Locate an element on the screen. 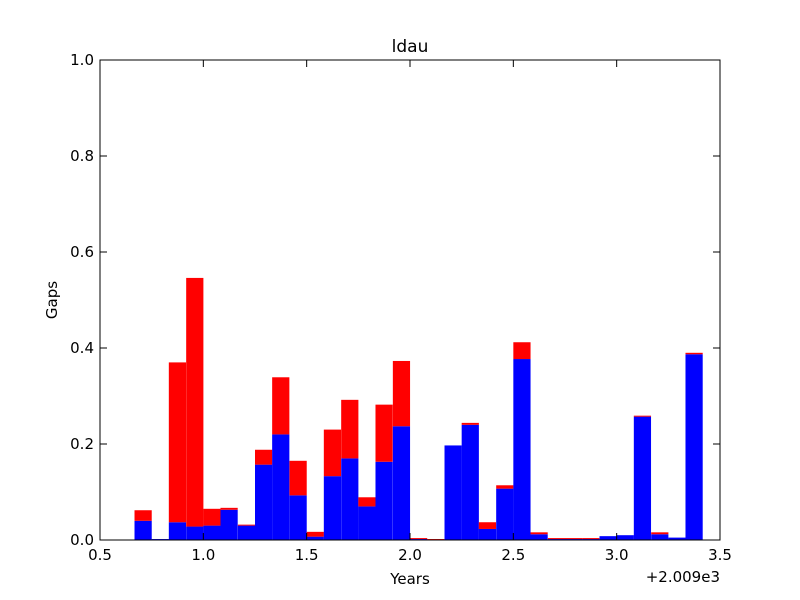 The image size is (800, 600). y-tick-label: 0.2 is located at coordinates (82, 444).